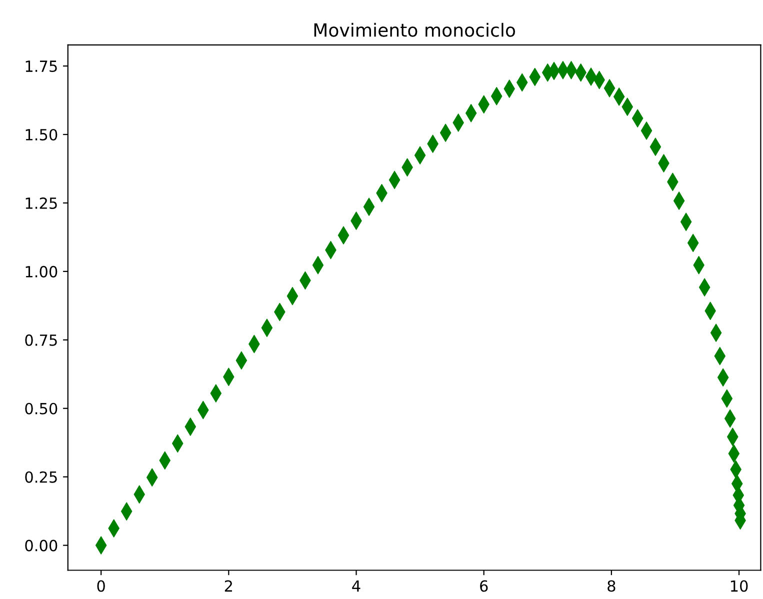 The image size is (763, 599). I want to click on y-tick-label: 0.75, so click(41, 340).